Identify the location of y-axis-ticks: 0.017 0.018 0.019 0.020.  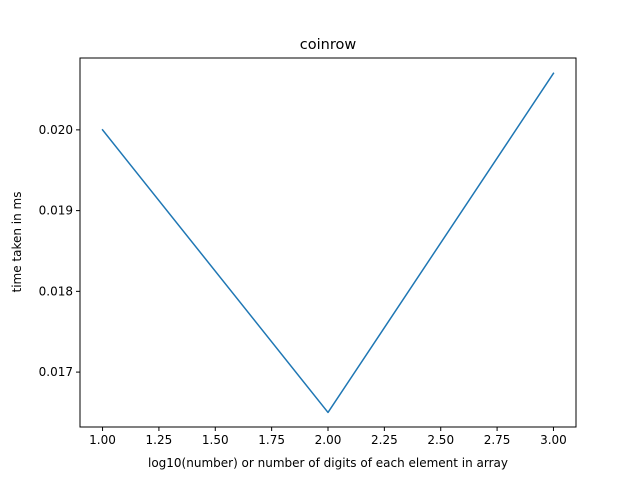
(59, 251).